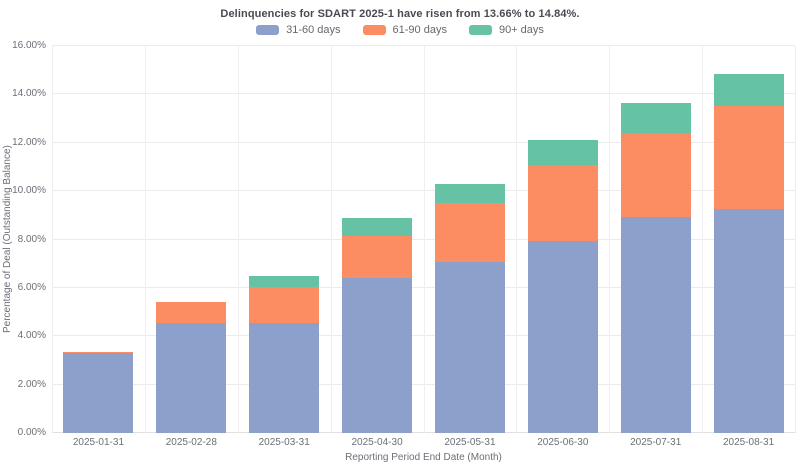 The image size is (800, 467). Describe the element at coordinates (419, 30) in the screenshot. I see `legend-label: 61-90 days` at that location.